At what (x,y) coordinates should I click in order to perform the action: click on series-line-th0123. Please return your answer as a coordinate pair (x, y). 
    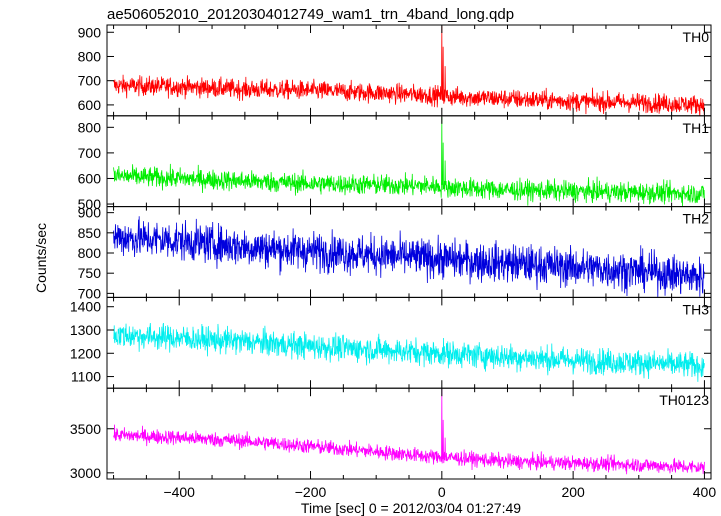
    Looking at the image, I should click on (409, 432).